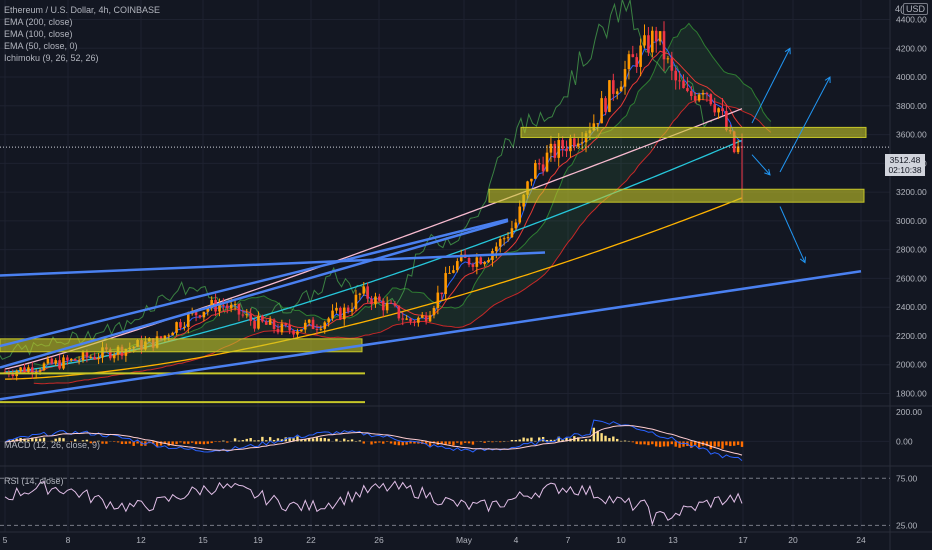  What do you see at coordinates (41, 46) in the screenshot?
I see `ema50-label: EMA (50, close, 0)` at bounding box center [41, 46].